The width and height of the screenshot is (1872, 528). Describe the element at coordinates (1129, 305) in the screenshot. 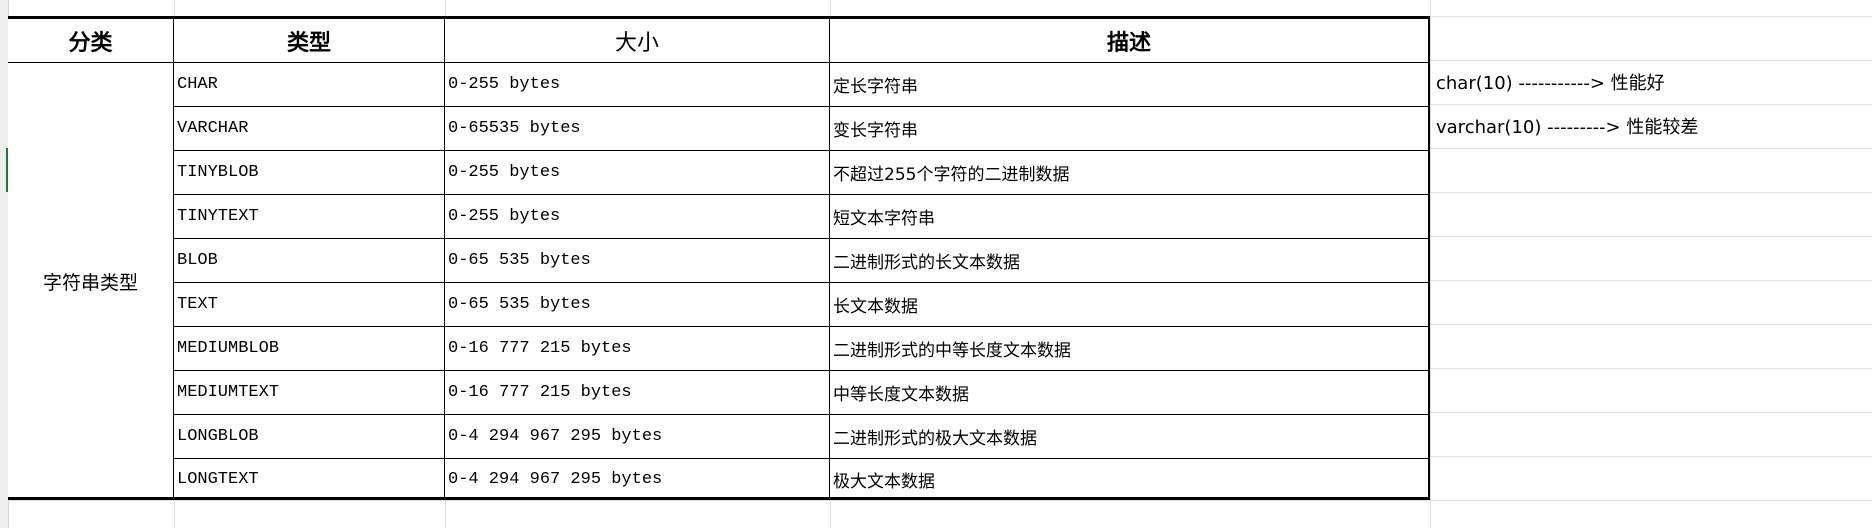

I see `description-cell: 长文本数据` at that location.